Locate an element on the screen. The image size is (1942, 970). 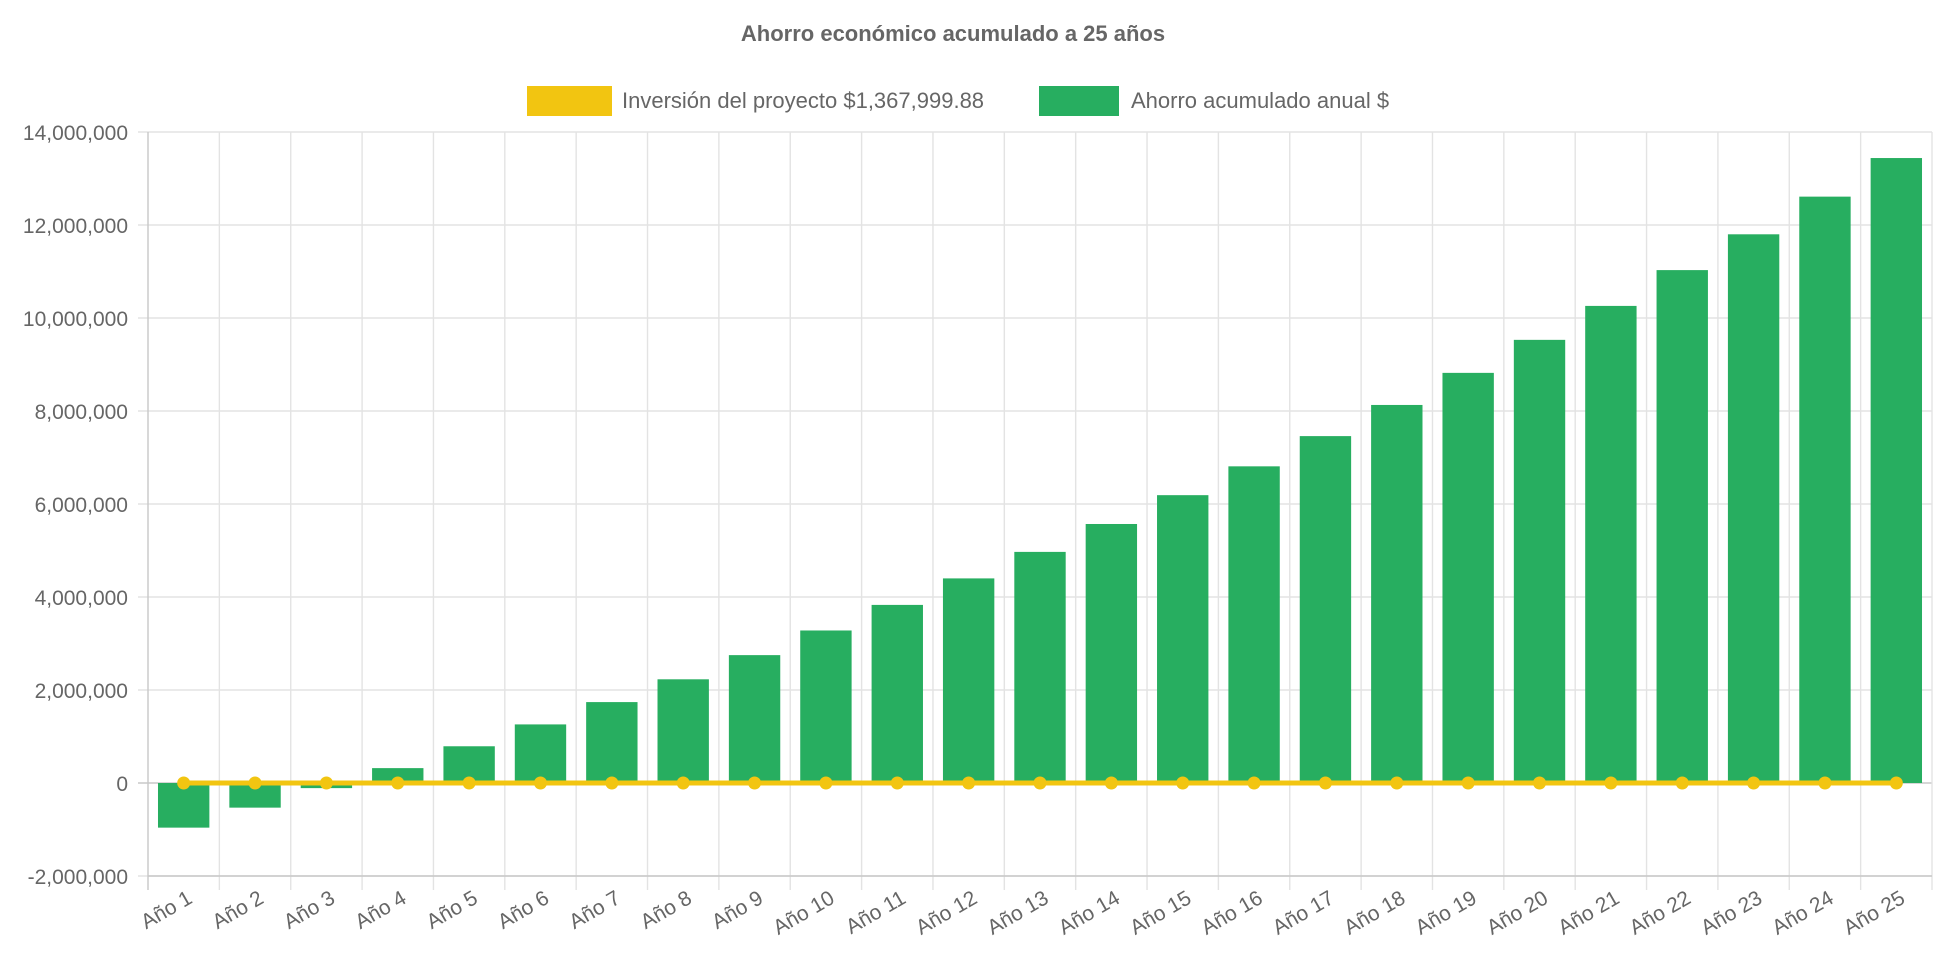
legend-swatch-savings is located at coordinates (1079, 101).